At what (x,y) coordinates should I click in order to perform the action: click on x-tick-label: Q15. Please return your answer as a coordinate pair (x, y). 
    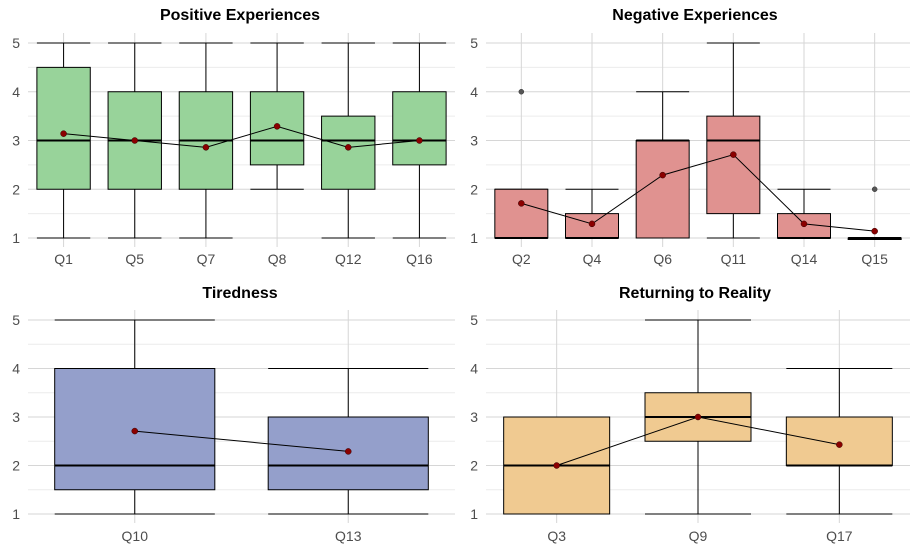
    Looking at the image, I should click on (874, 259).